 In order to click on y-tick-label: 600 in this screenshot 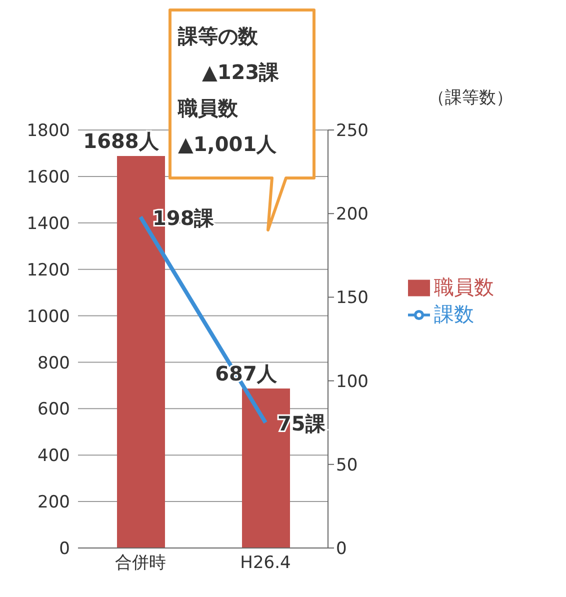, I will do `click(54, 410)`.